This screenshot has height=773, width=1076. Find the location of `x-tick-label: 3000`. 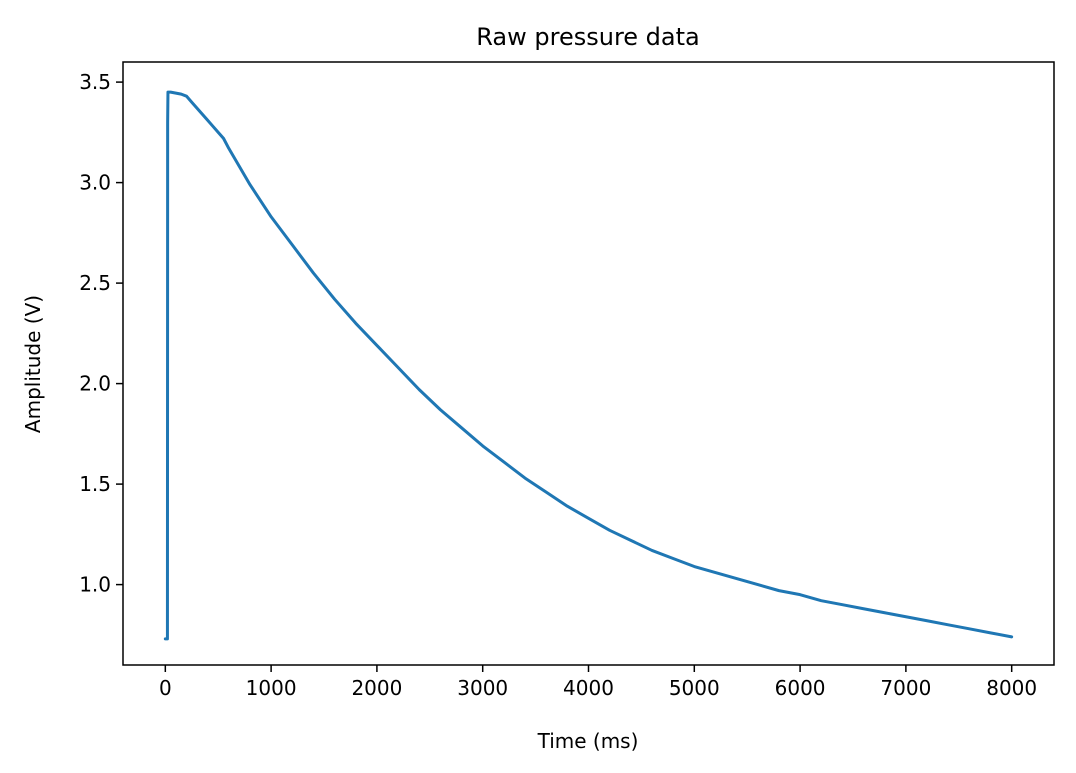

x-tick-label: 3000 is located at coordinates (482, 688).